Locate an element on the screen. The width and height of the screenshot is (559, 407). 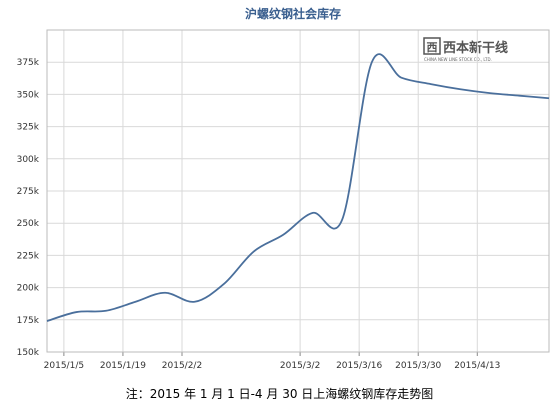
x-tick-label: 2015/3/2 is located at coordinates (300, 366).